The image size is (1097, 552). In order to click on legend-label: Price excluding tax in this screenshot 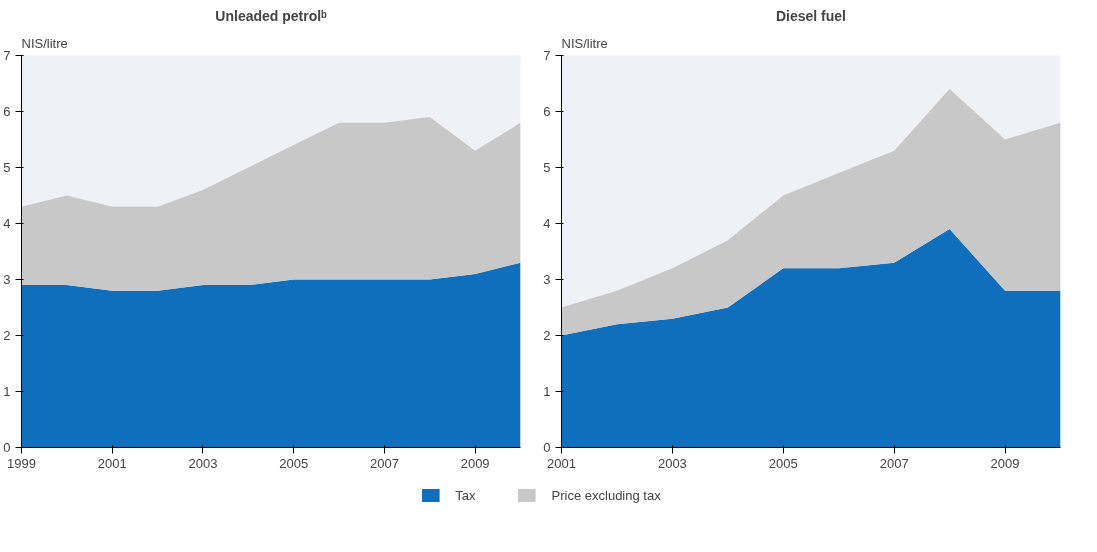, I will do `click(606, 495)`.